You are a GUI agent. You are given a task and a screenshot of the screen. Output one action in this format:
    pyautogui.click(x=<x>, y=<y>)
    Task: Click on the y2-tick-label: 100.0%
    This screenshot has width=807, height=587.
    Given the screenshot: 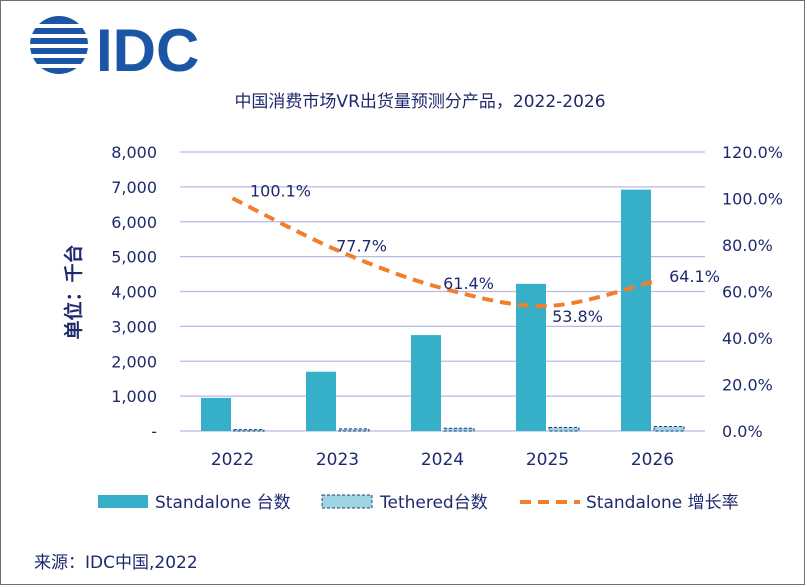 What is the action you would take?
    pyautogui.click(x=752, y=199)
    